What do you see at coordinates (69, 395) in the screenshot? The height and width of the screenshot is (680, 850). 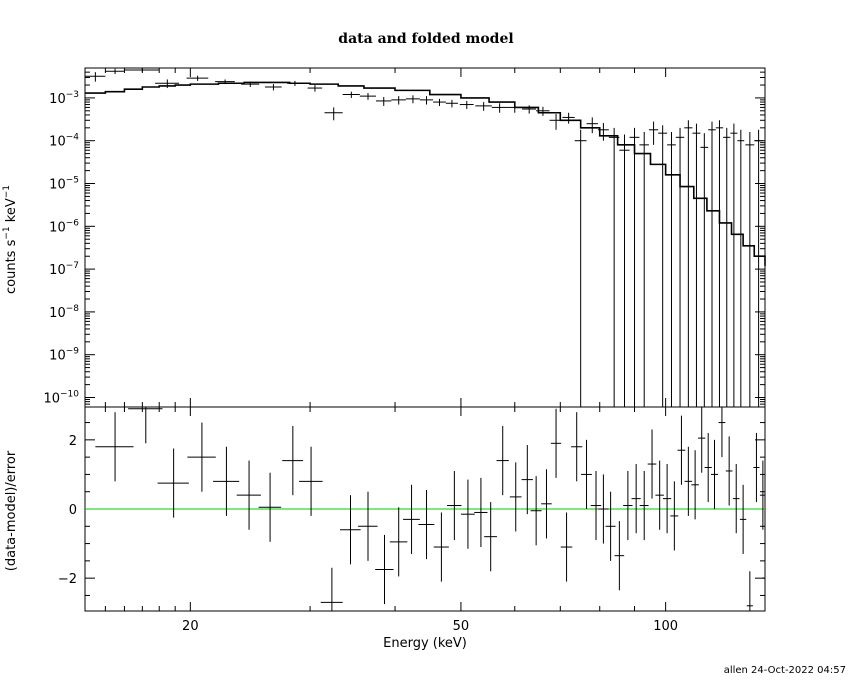 I see `y-tick-exponent: −10` at bounding box center [69, 395].